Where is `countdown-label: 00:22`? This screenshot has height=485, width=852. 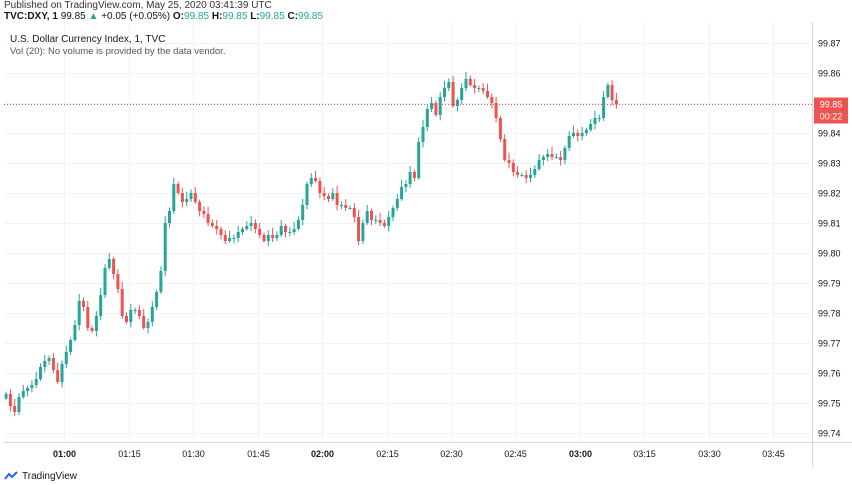 countdown-label: 00:22 is located at coordinates (831, 117).